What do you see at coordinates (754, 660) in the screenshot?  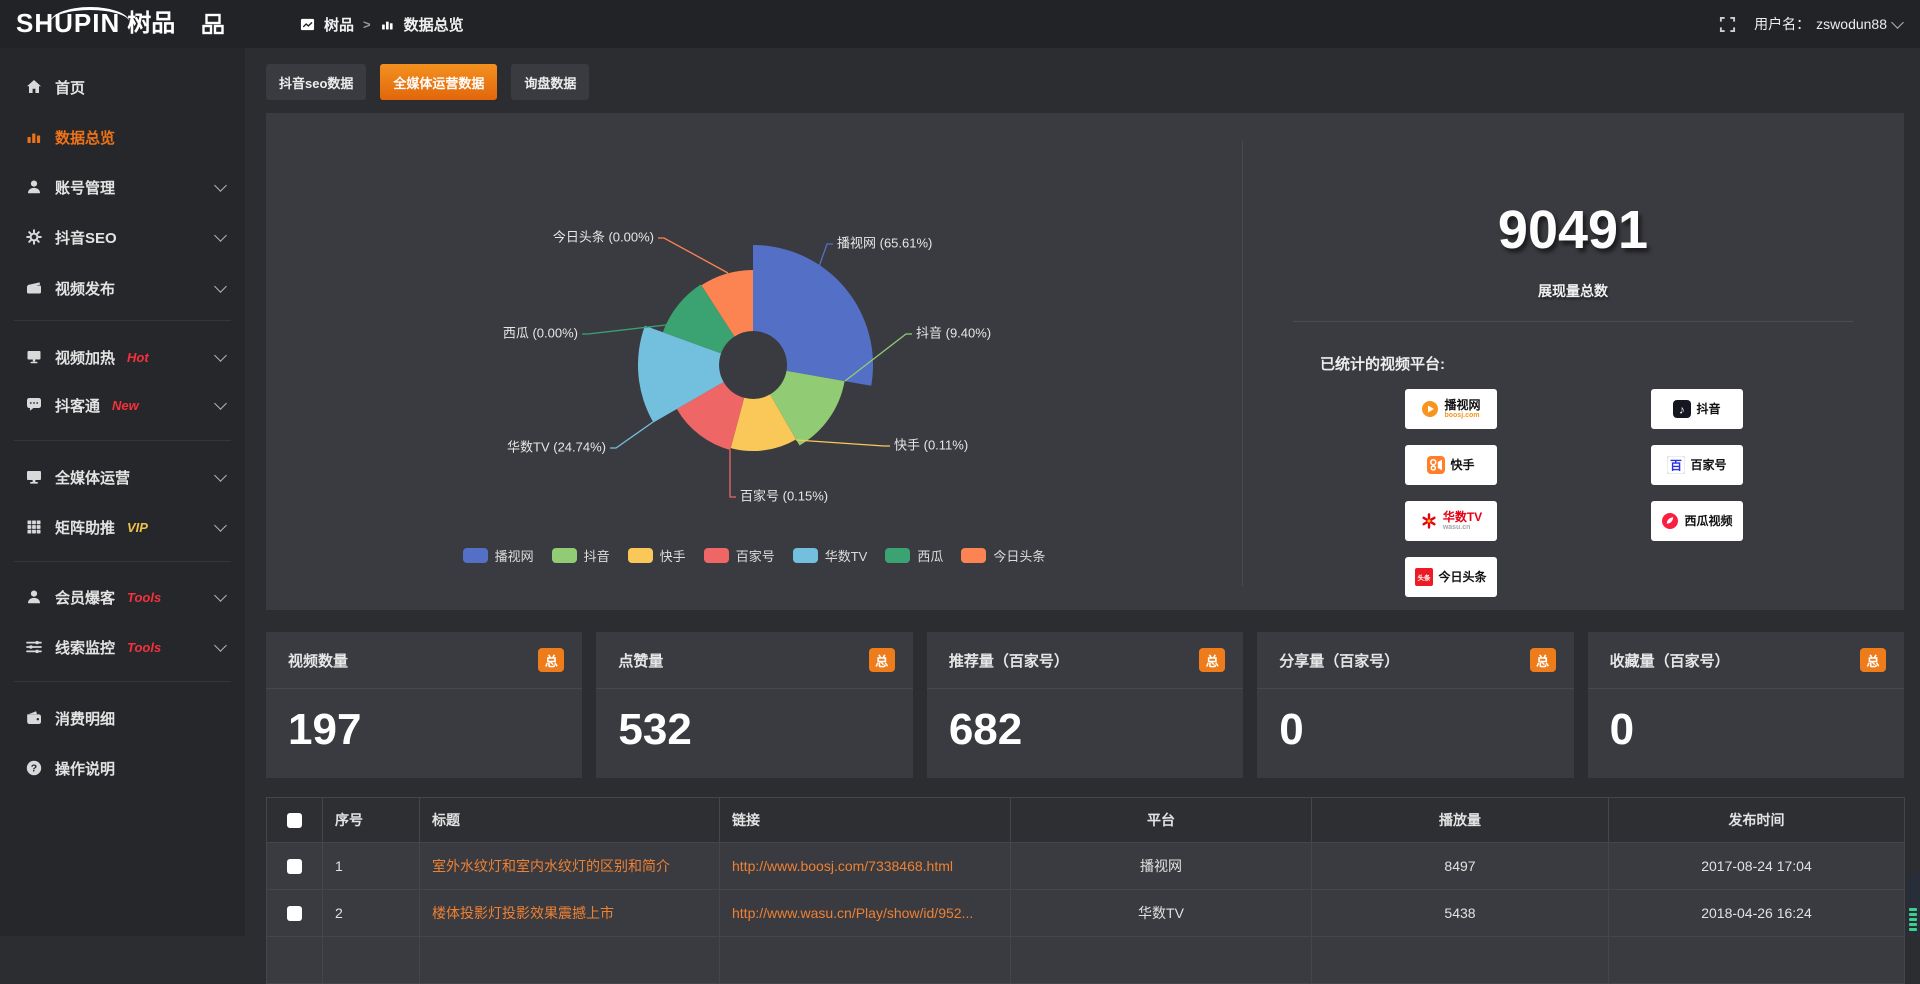 I see `stat-card-header: 点赞量 总` at bounding box center [754, 660].